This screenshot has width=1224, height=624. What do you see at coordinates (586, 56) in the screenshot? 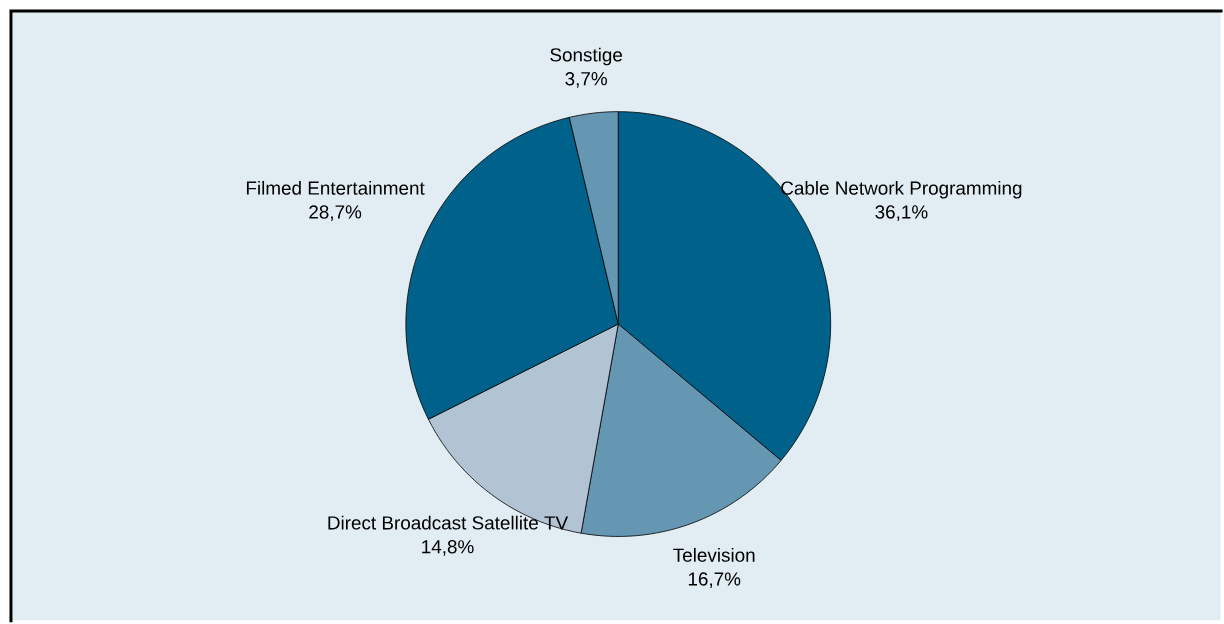
I see `slice-label: Sonstige` at bounding box center [586, 56].